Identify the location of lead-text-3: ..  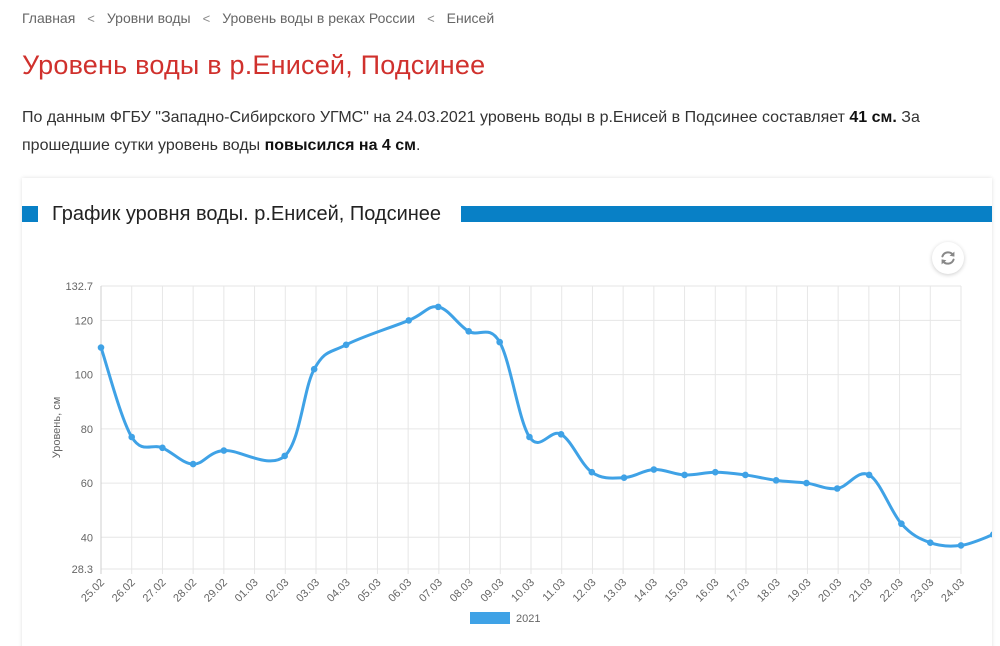
(418, 145).